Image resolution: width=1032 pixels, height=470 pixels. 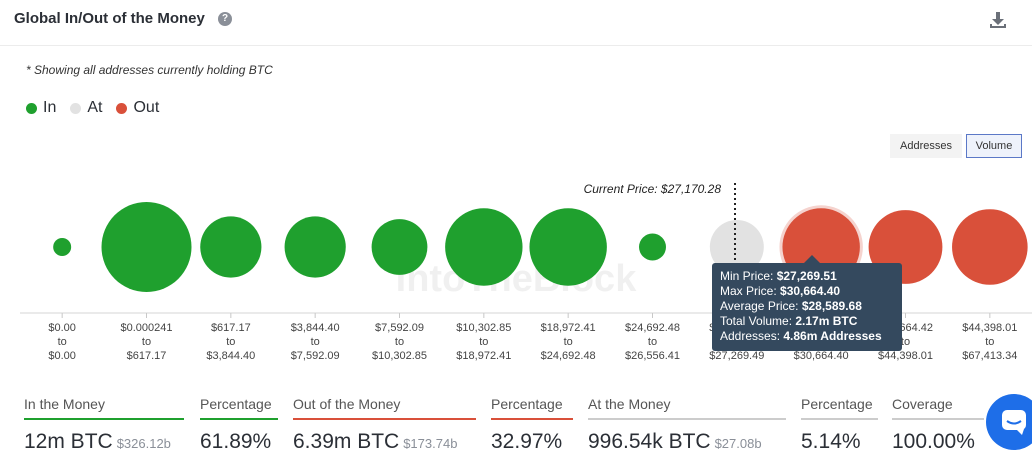 What do you see at coordinates (50, 107) in the screenshot?
I see `legend-label-in: In` at bounding box center [50, 107].